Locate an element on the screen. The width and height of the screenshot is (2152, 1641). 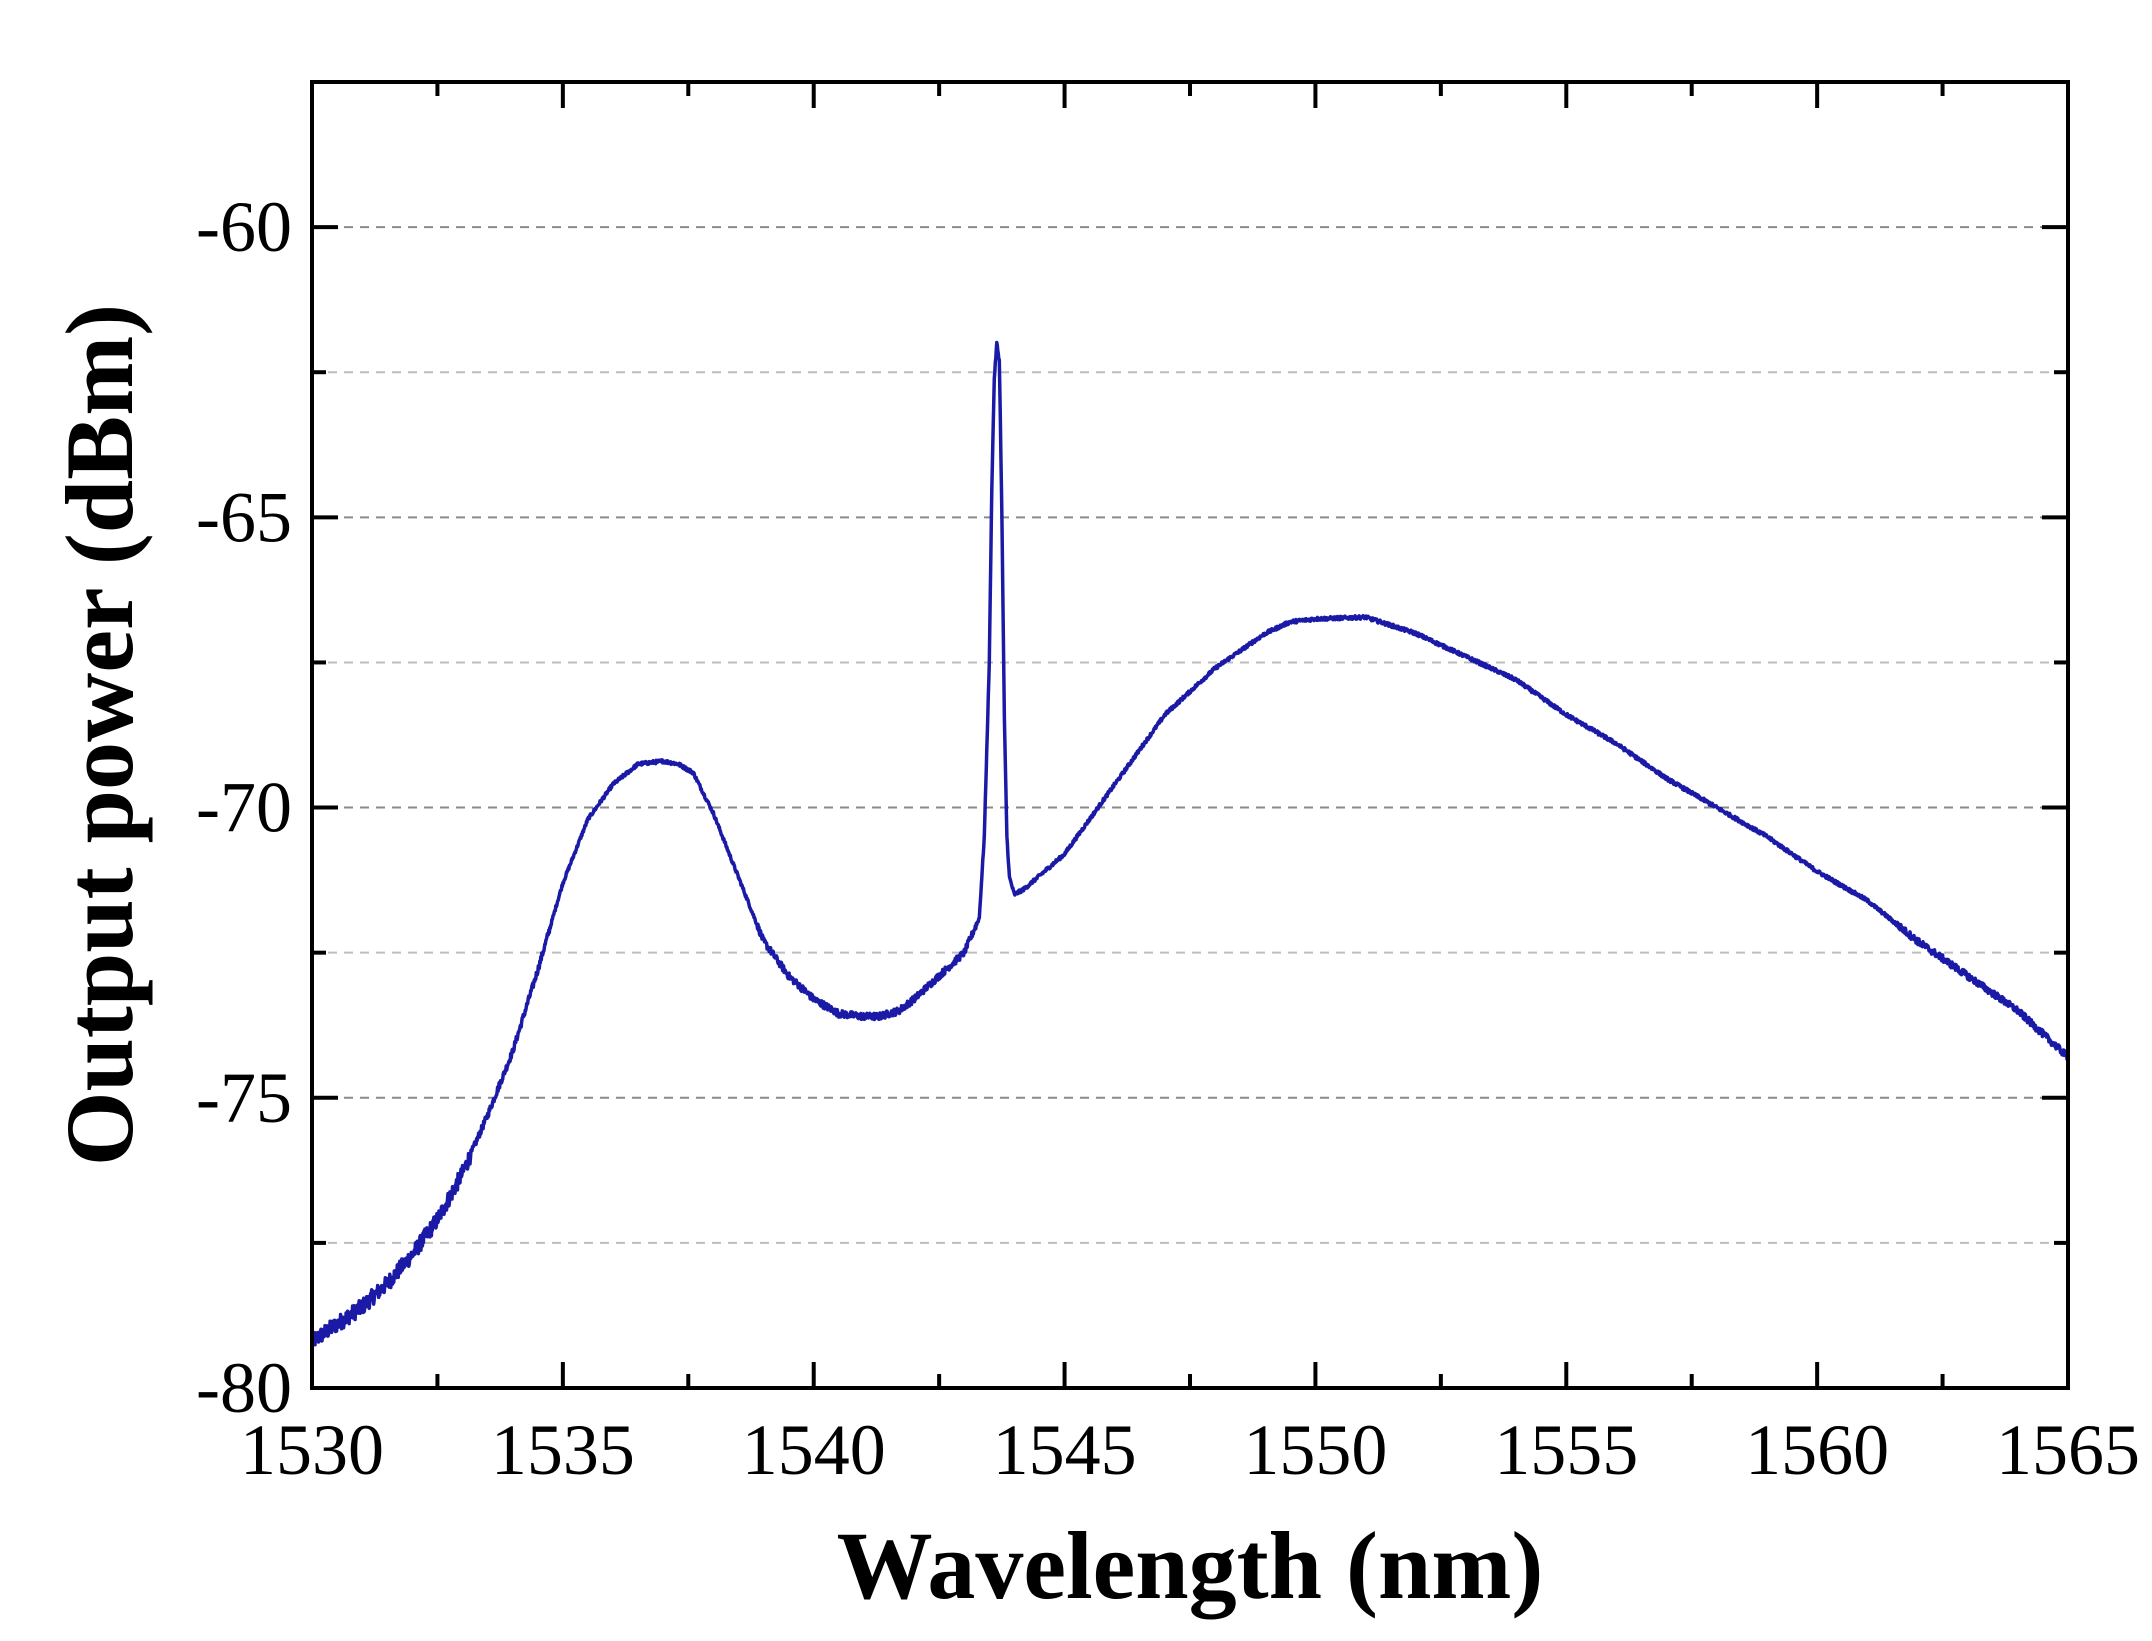
y-tick-labels: -80 -75 -70 -65 -60 is located at coordinates (244, 807).